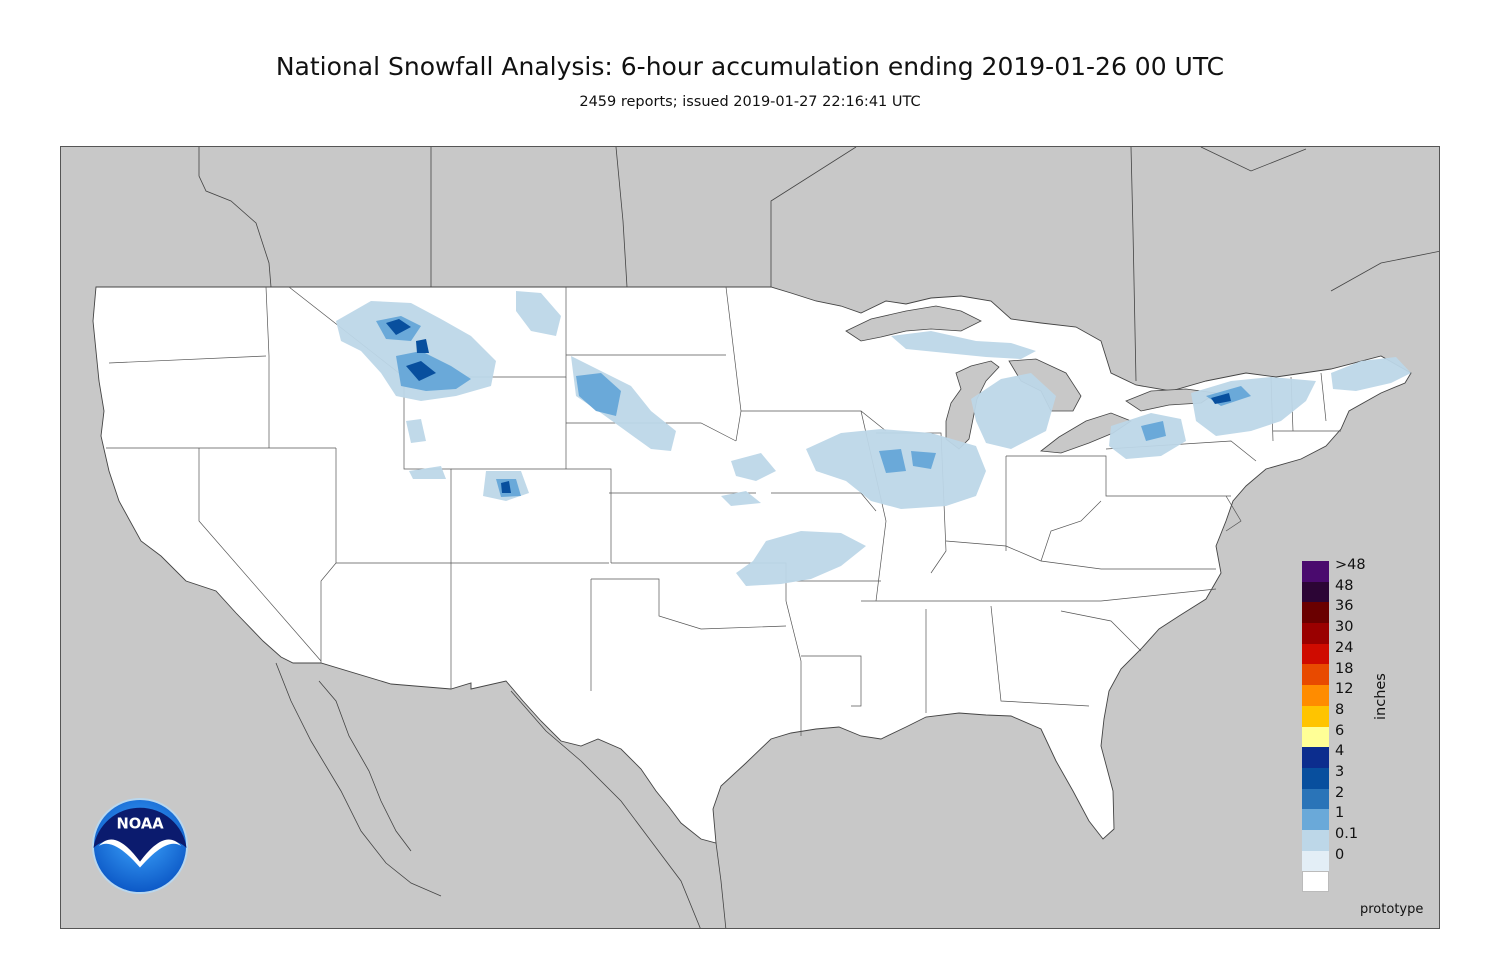 Image resolution: width=1500 pixels, height=978 pixels. I want to click on legend-label: 36, so click(1344, 606).